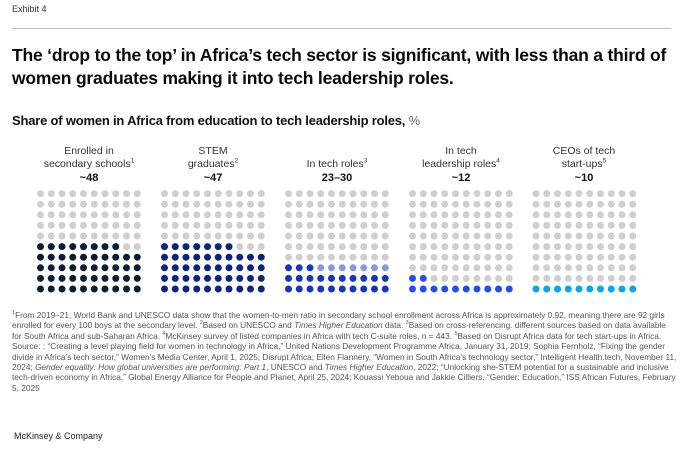 The width and height of the screenshot is (687, 458). Describe the element at coordinates (164, 334) in the screenshot. I see `footnote-marker-4: 4` at that location.